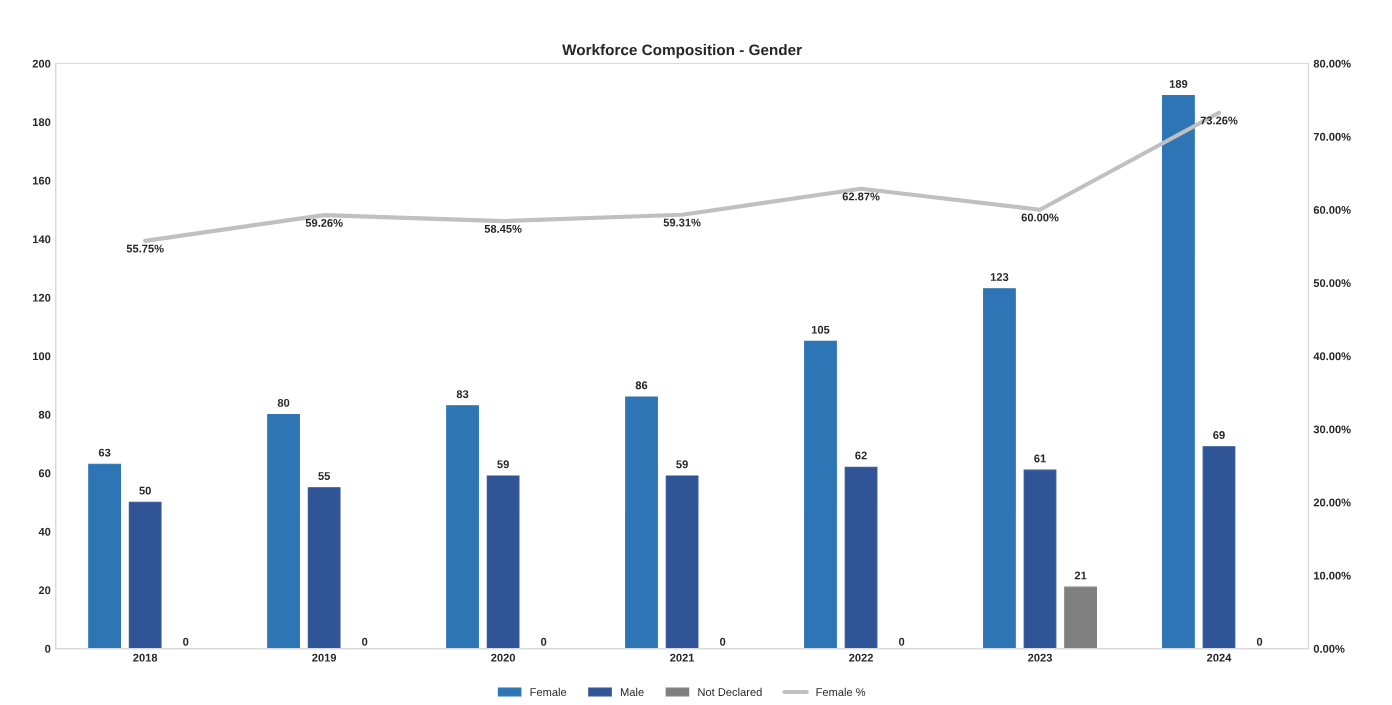 The image size is (1392, 705). I want to click on y2-tick-label: 40.00%, so click(1332, 356).